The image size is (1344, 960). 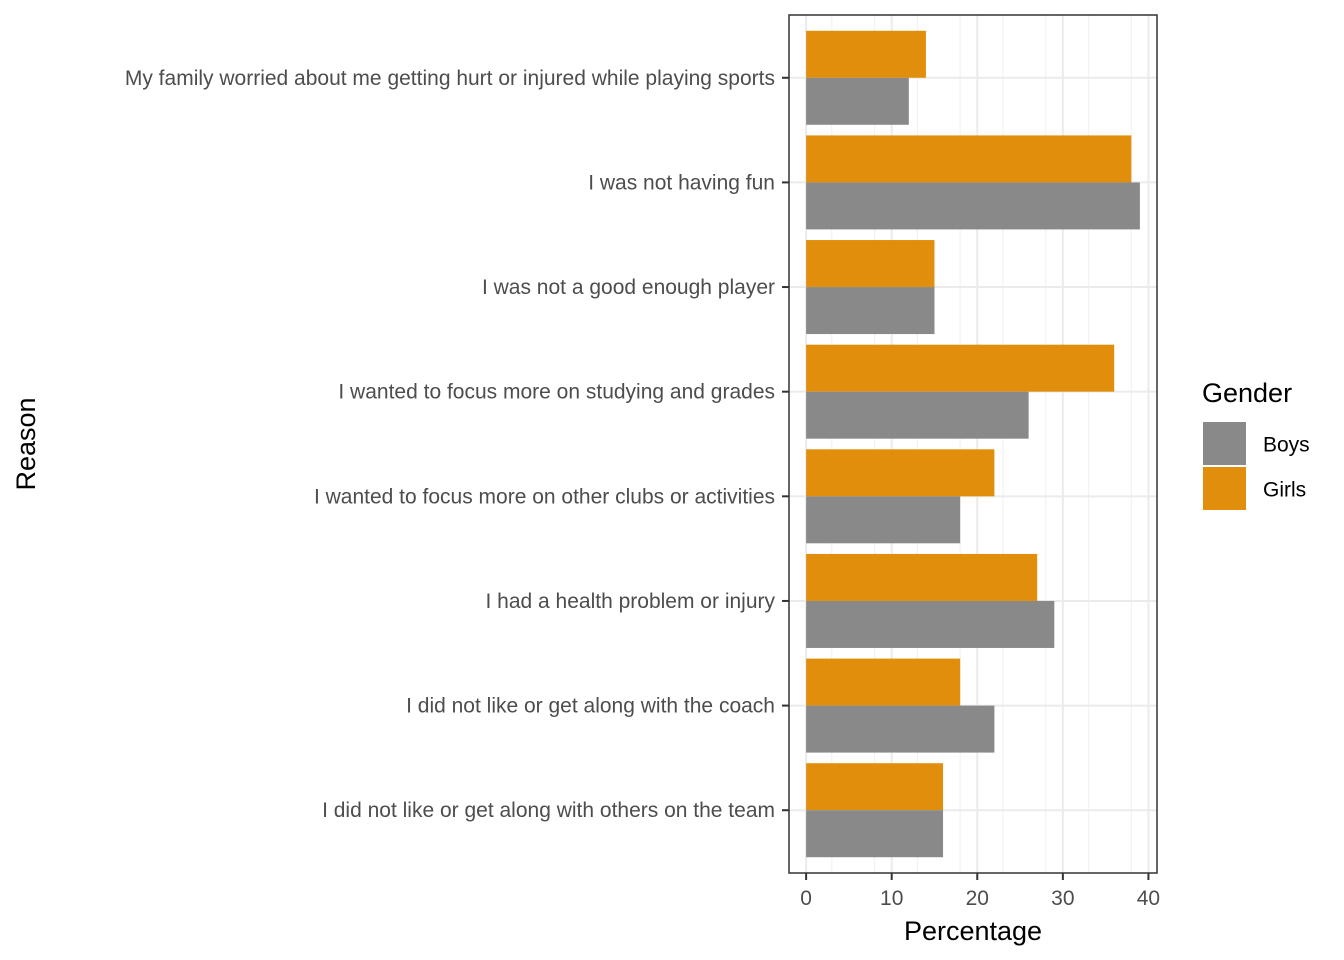 I want to click on legend-key-girls, so click(x=1224, y=488).